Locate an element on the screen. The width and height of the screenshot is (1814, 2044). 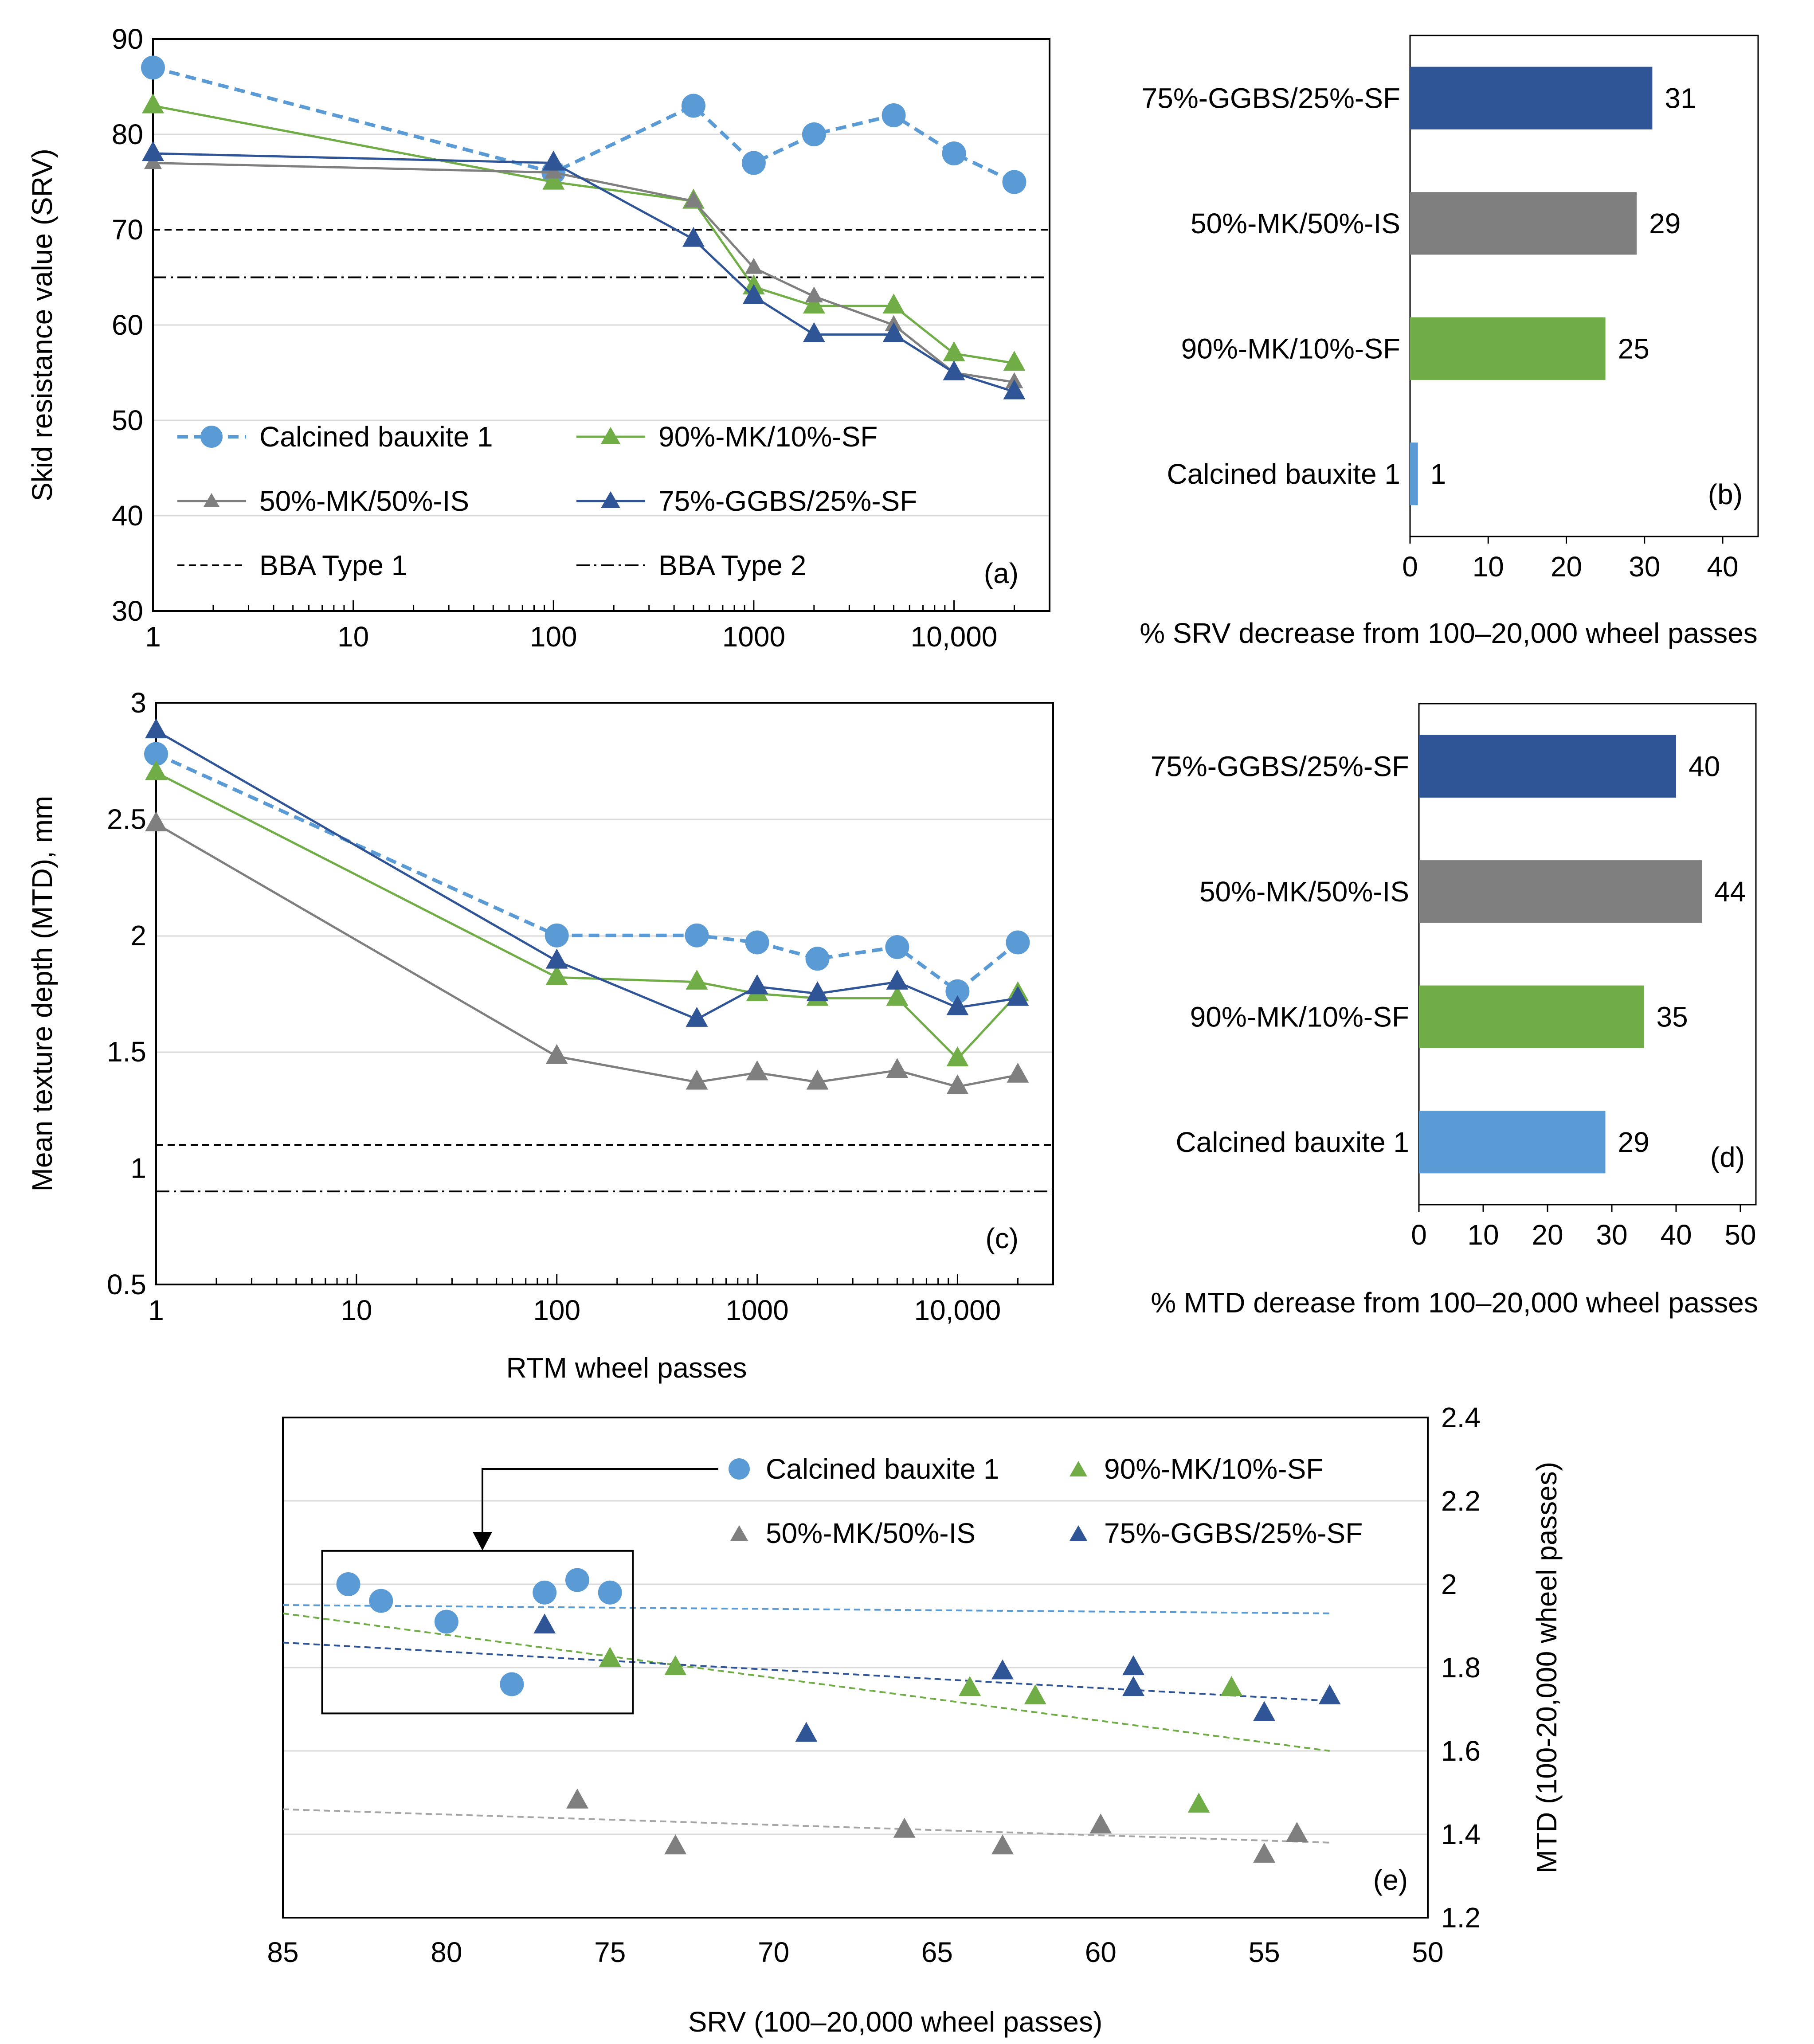
c-ytick-label: 1.5 is located at coordinates (126, 1052).